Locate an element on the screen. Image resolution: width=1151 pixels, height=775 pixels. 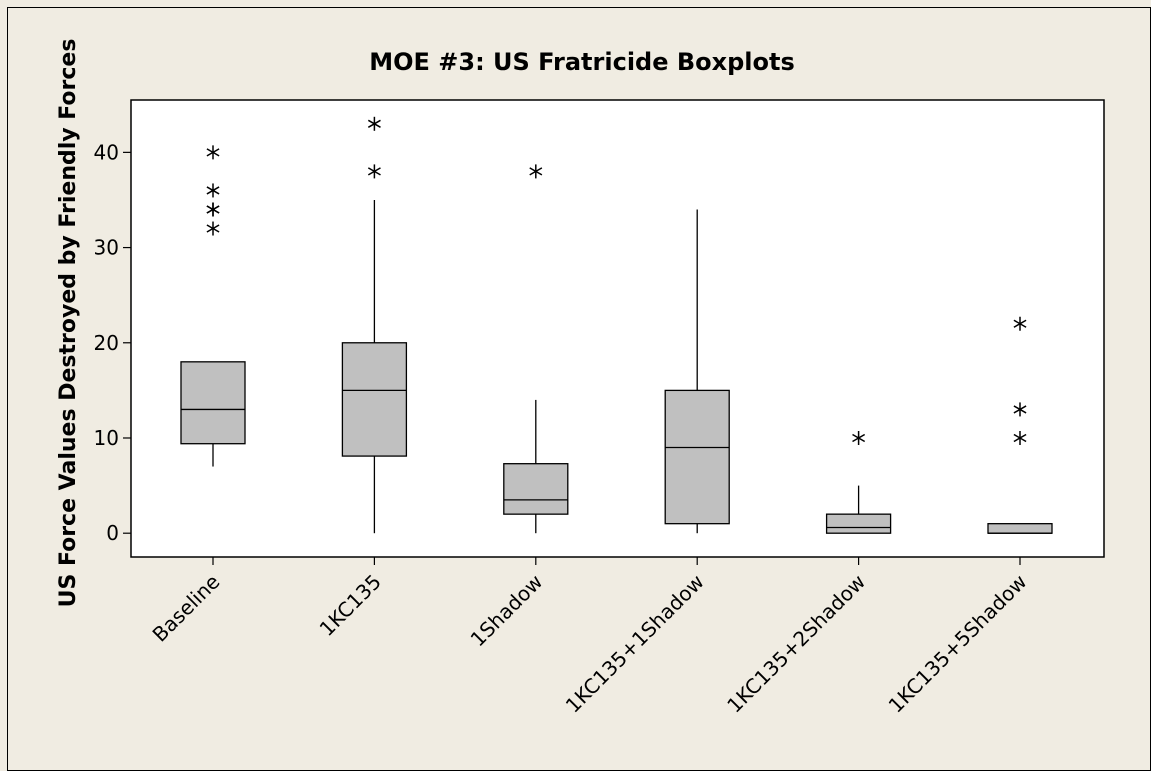
y-tick-label: 30 is located at coordinates (106, 248).